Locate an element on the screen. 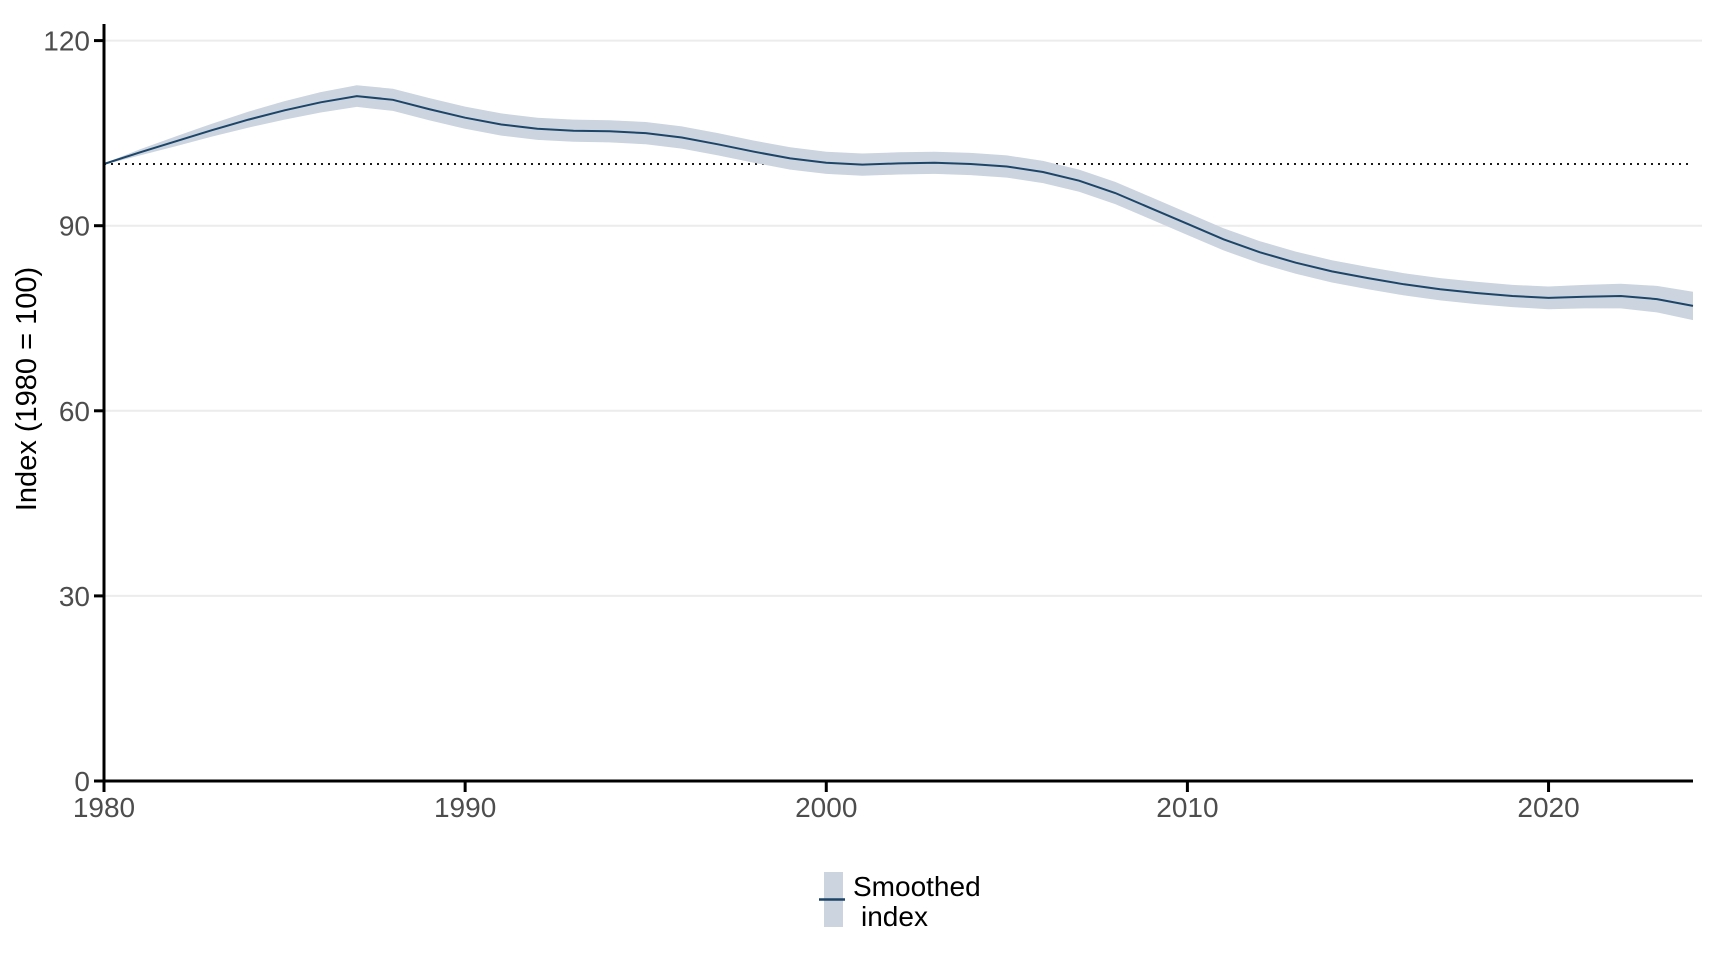 The height and width of the screenshot is (960, 1718). legend-label-line2: index is located at coordinates (894, 916).